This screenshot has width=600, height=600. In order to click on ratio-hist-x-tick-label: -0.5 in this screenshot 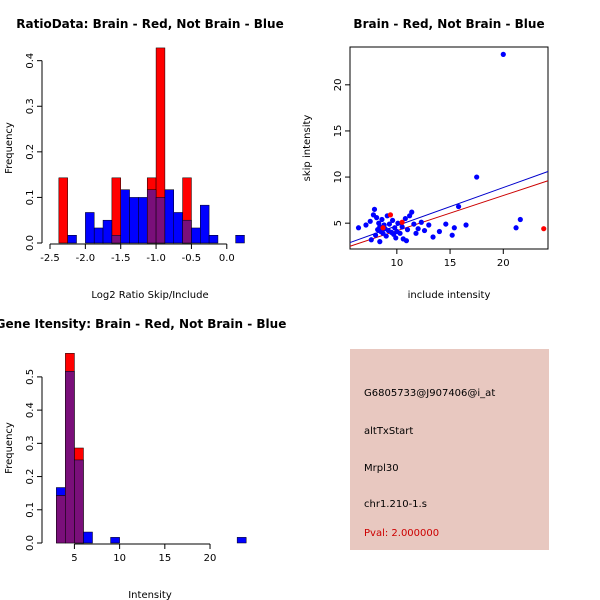, I will do `click(192, 258)`.